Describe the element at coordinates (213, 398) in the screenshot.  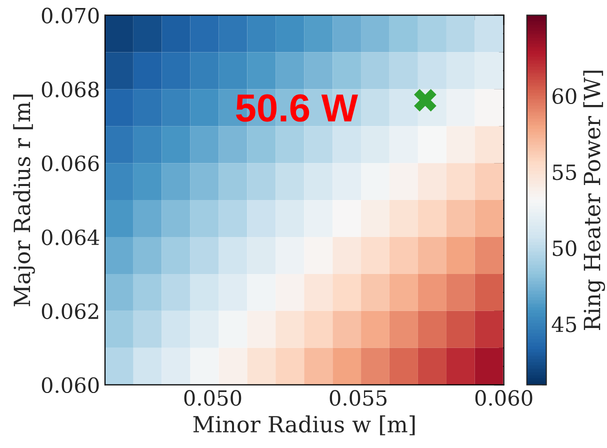
I see `x-tick-label: 0.050` at that location.